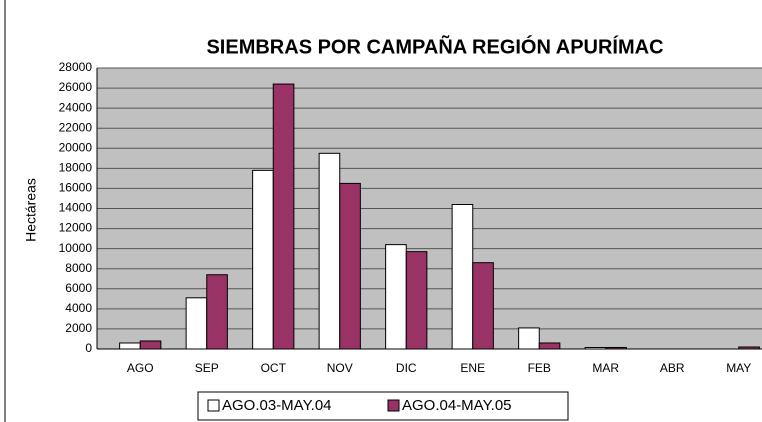 The width and height of the screenshot is (762, 422). Describe the element at coordinates (672, 368) in the screenshot. I see `x-tick-label: ABR` at that location.